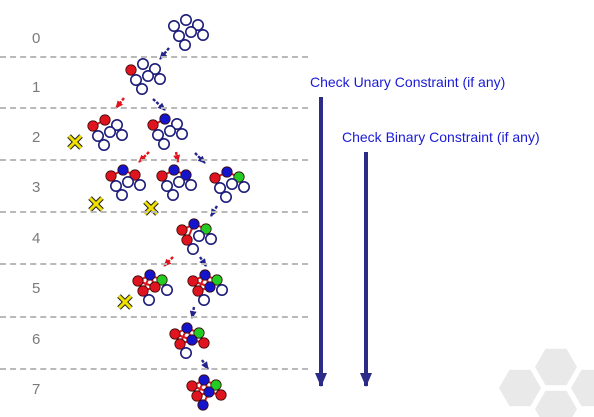  I want to click on search-state-n3c, so click(230, 185).